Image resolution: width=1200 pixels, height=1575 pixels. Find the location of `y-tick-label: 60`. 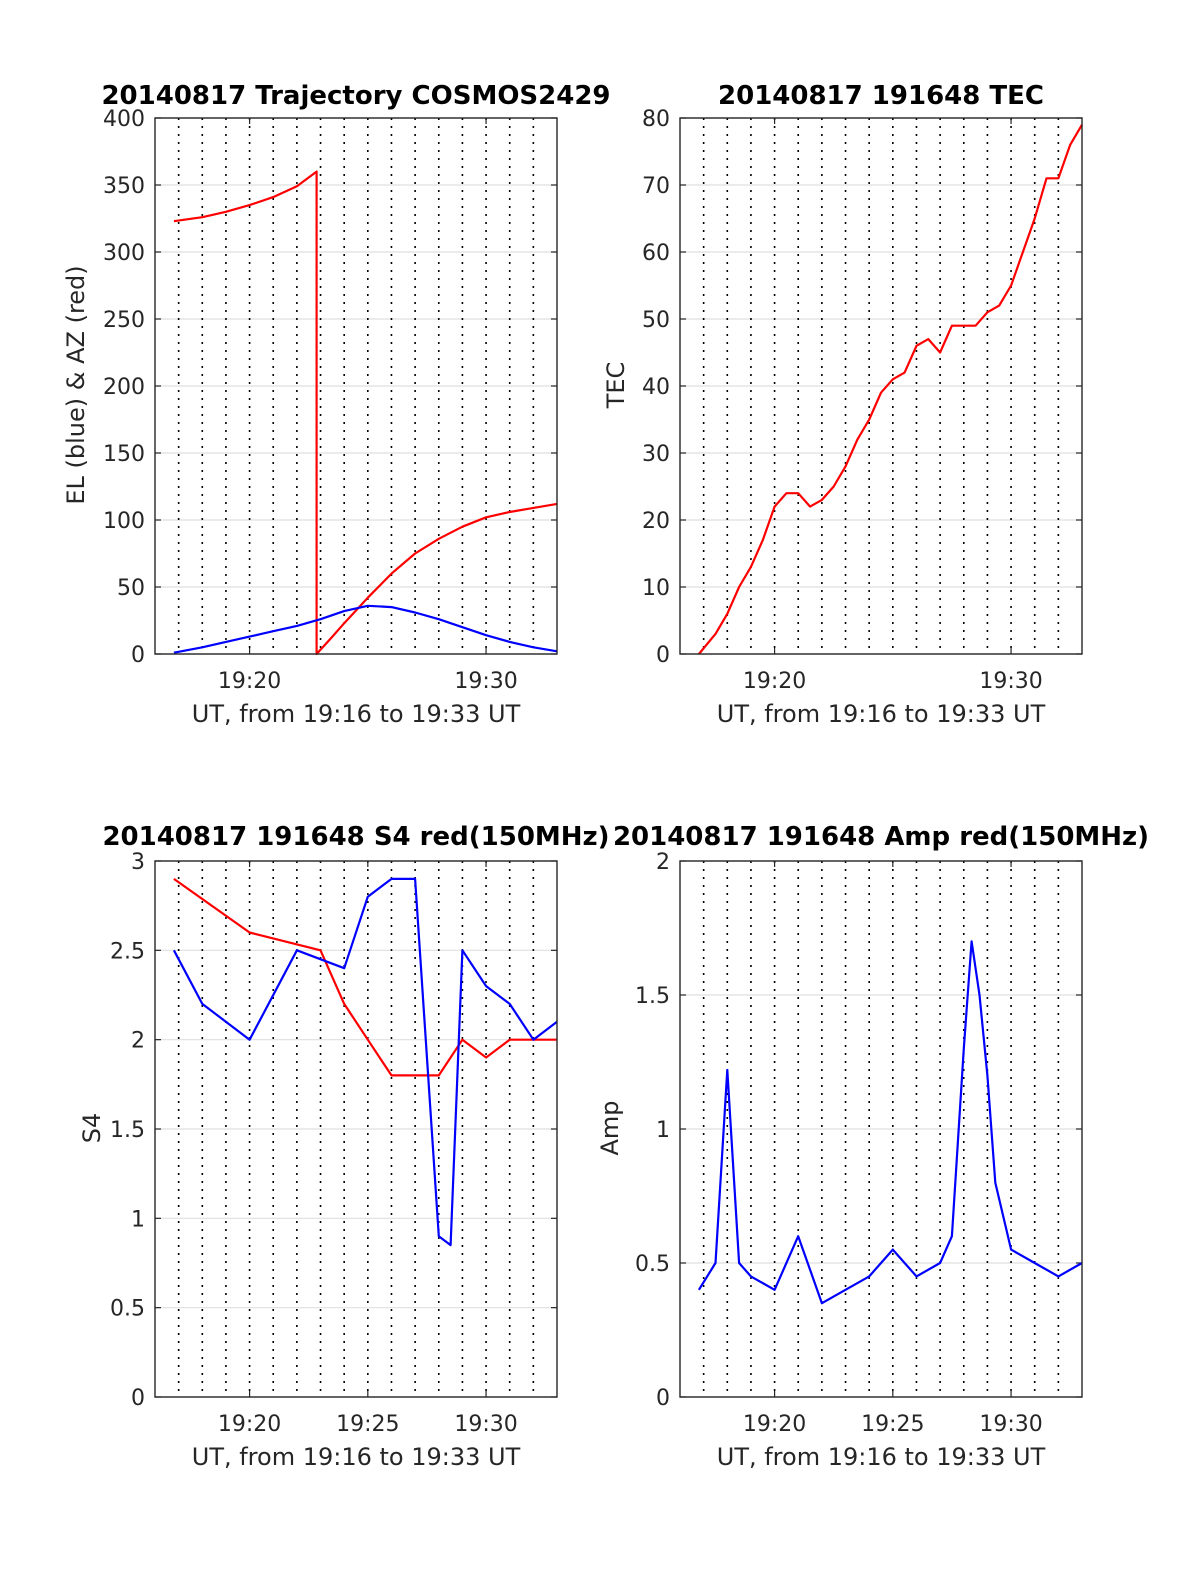

y-tick-label: 60 is located at coordinates (656, 253).